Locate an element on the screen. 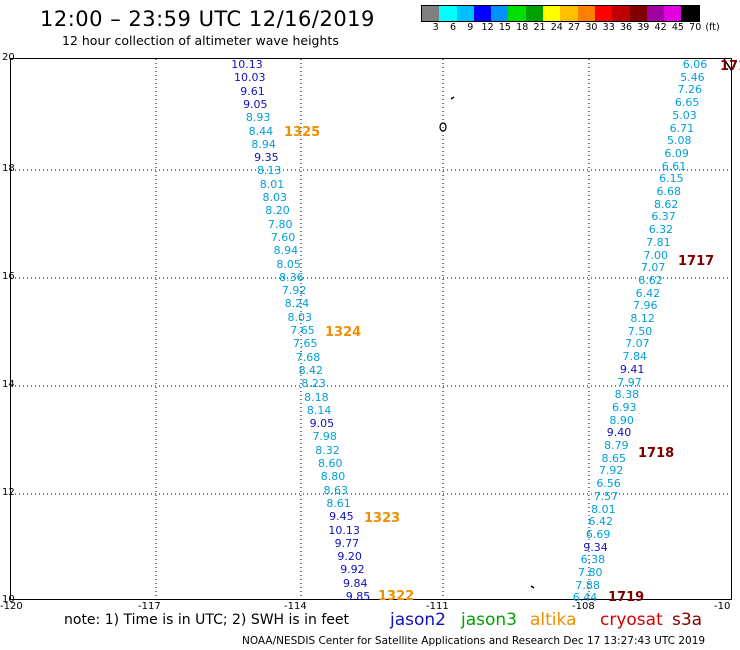 This screenshot has width=740, height=650. wave-height-value: 8.12 is located at coordinates (642, 318).